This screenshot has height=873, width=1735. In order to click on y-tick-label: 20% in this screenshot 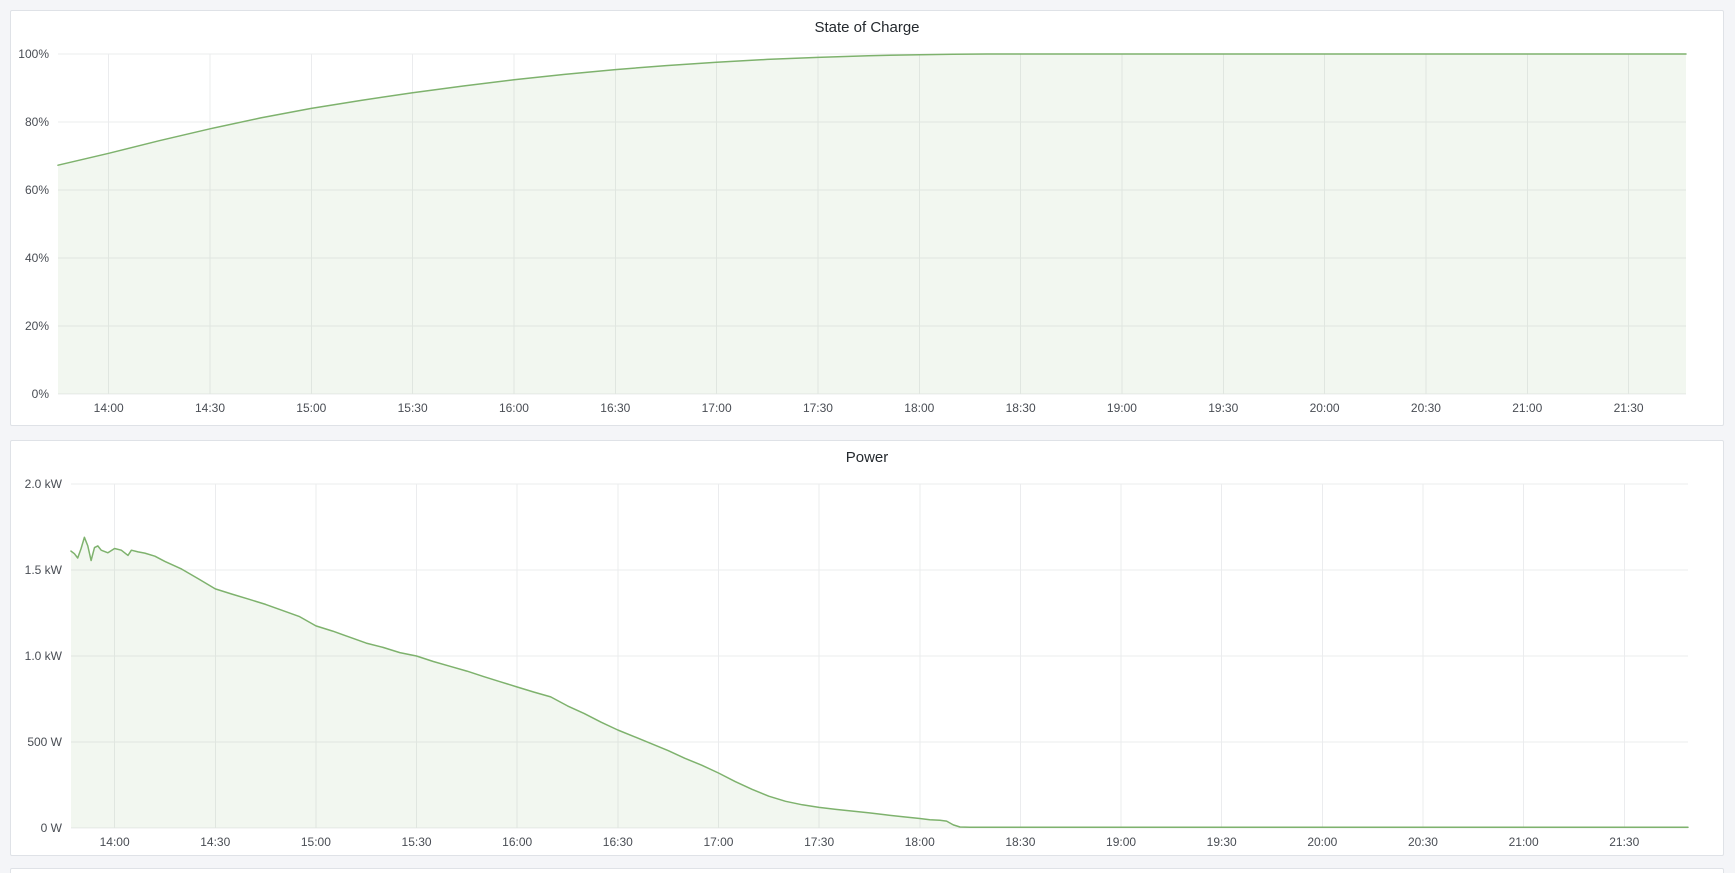, I will do `click(36, 326)`.